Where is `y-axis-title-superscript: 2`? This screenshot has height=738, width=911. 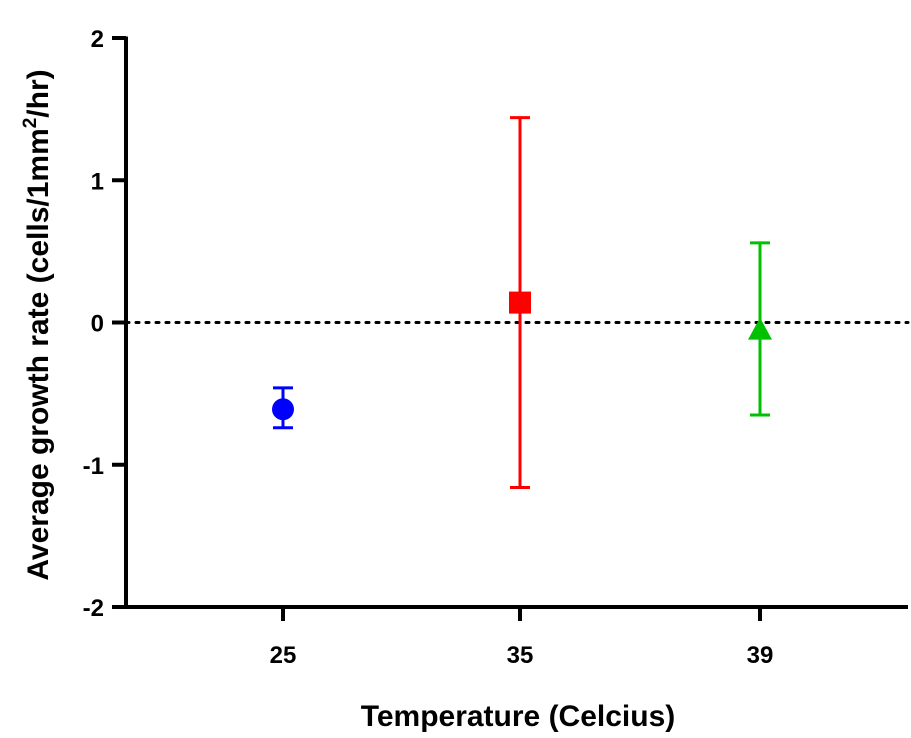
y-axis-title-superscript: 2 is located at coordinates (30, 123).